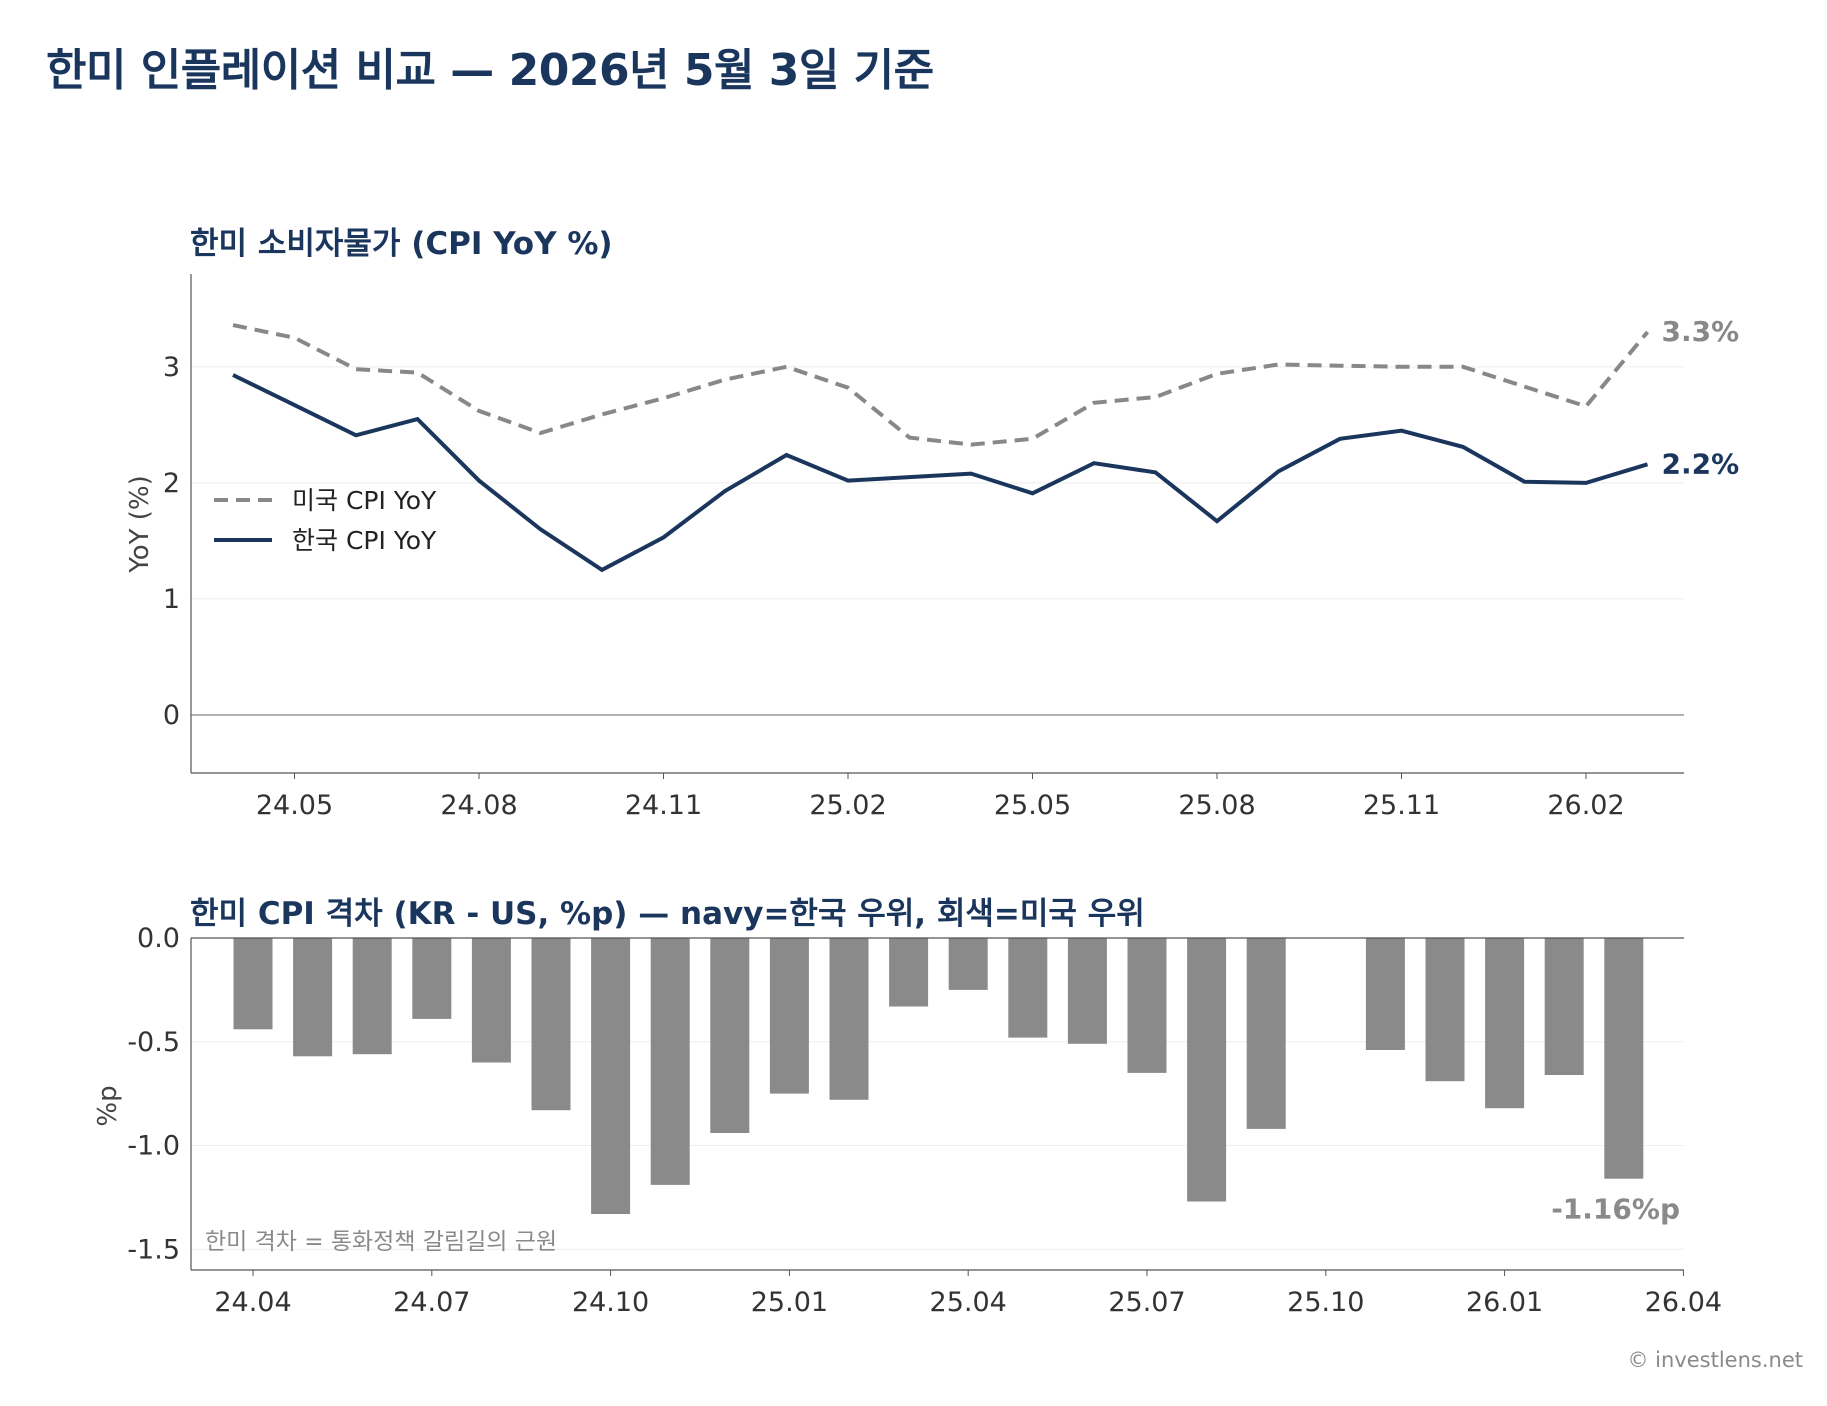 The height and width of the screenshot is (1406, 1827). What do you see at coordinates (1585, 805) in the screenshot?
I see `line-x-tick-label: 26.02` at bounding box center [1585, 805].